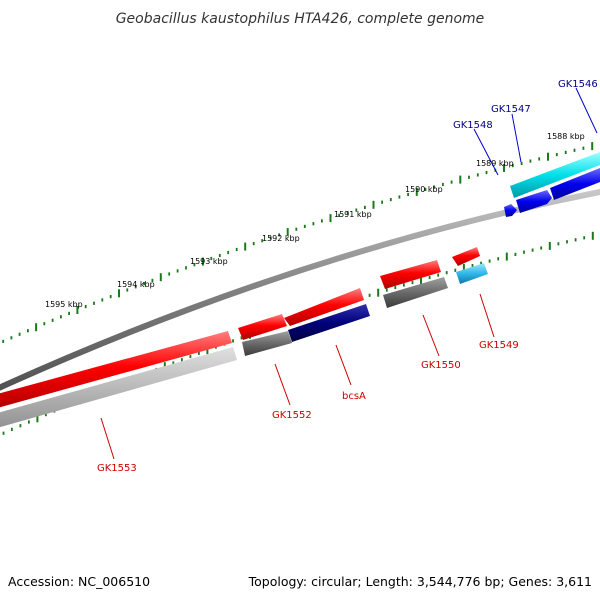 The width and height of the screenshot is (600, 600). Describe the element at coordinates (510, 210) in the screenshot. I see `gene-bar-gk1548` at that location.